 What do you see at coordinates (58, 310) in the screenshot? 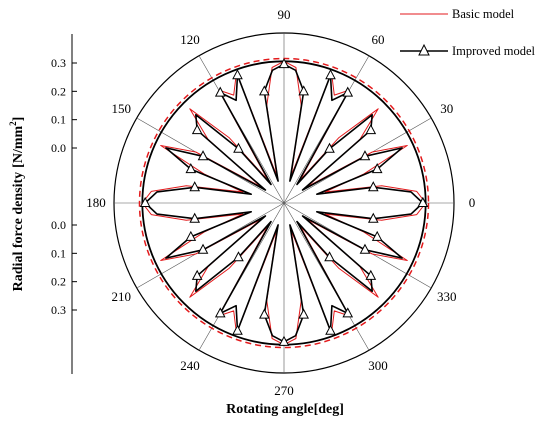
I see `radial-tick-lower-0.3: 0.3` at bounding box center [58, 310].